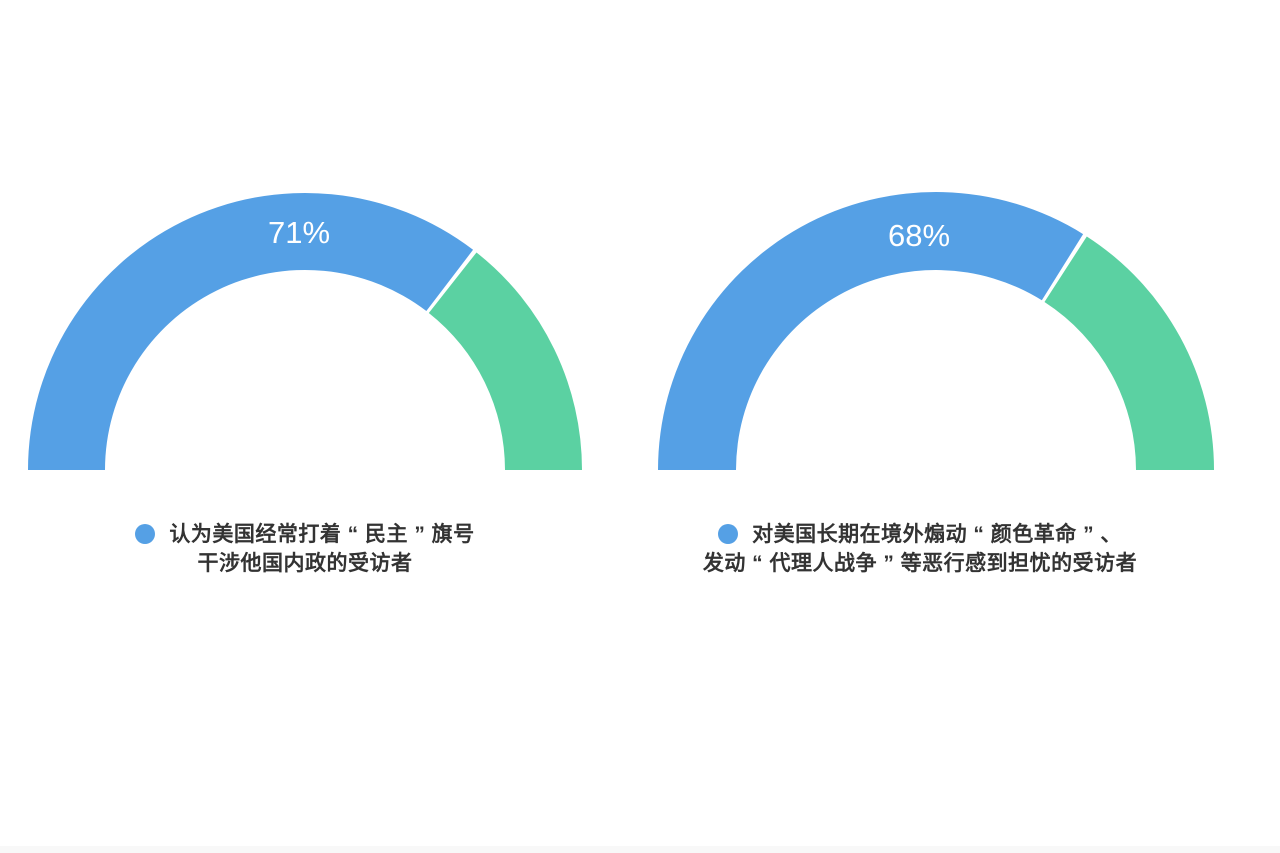 Image resolution: width=1280 pixels, height=853 pixels. I want to click on legend-right-line2-text: 发动 “ 代理人战争 ” 等恶行感到担忧的受访者, so click(920, 563).